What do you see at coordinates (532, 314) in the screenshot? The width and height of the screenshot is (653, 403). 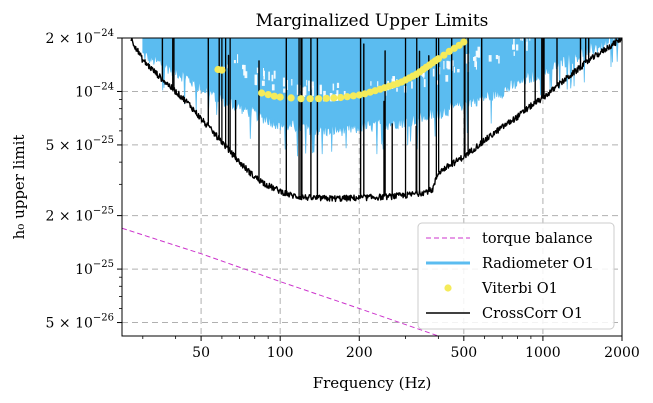 I see `legend-label: CrossCorr O1` at bounding box center [532, 314].